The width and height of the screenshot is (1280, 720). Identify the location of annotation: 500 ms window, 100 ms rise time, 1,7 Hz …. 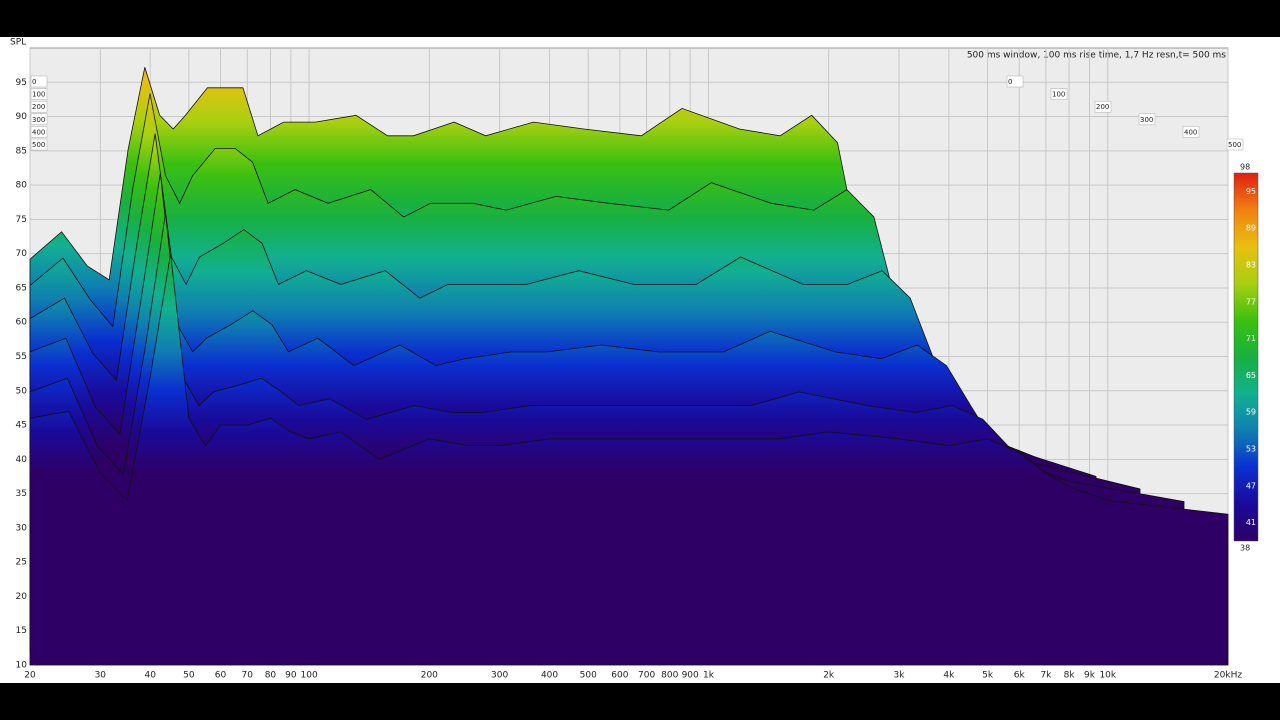
(1096, 56).